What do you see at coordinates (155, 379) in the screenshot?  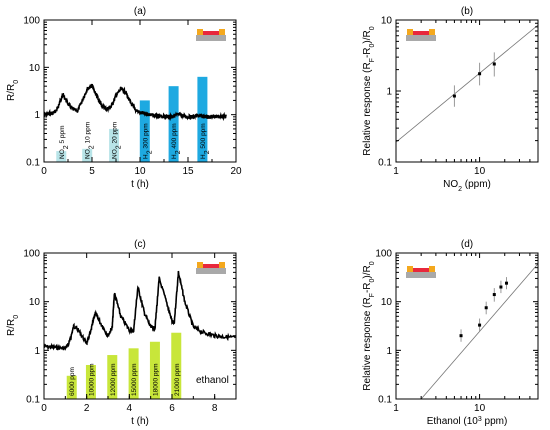 I see `bar-label: 18000 ppm` at bounding box center [155, 379].